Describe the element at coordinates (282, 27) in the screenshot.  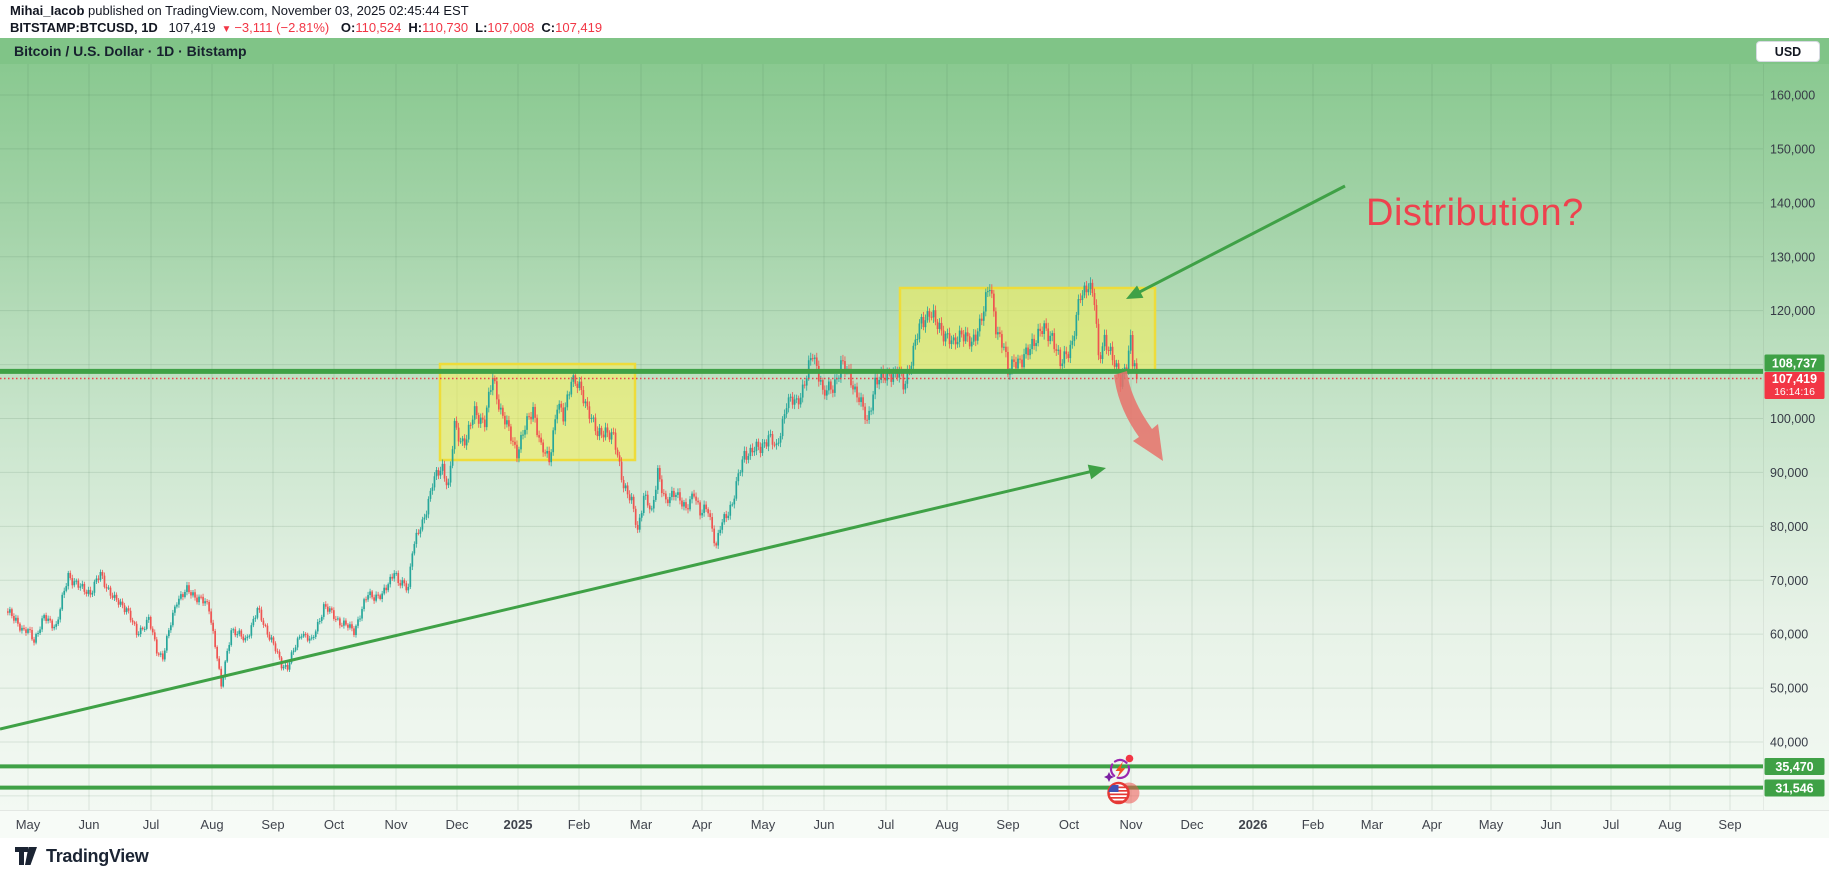
I see `price-change: −3,111 (−2.81%)` at that location.